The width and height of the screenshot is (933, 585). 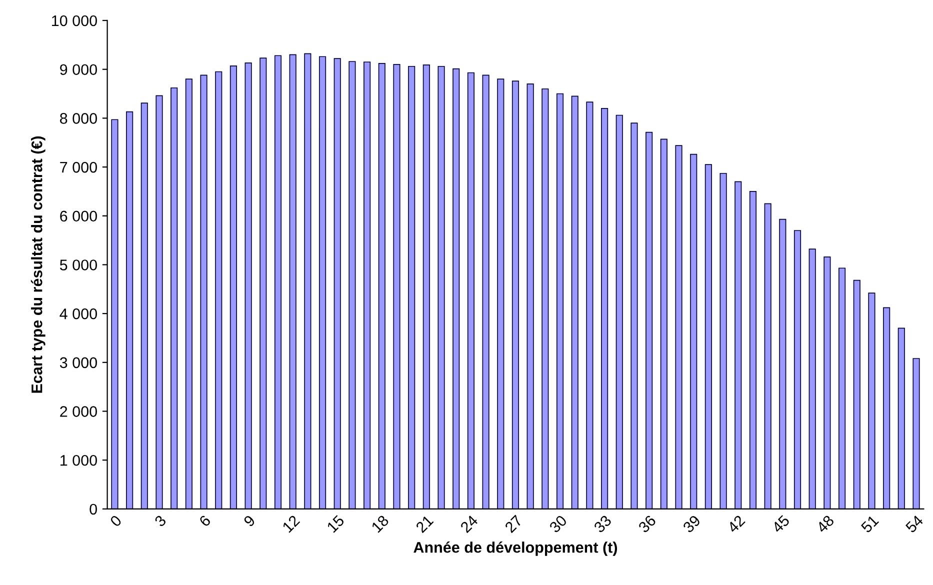 I want to click on y-tick-label: 5 000, so click(x=78, y=265).